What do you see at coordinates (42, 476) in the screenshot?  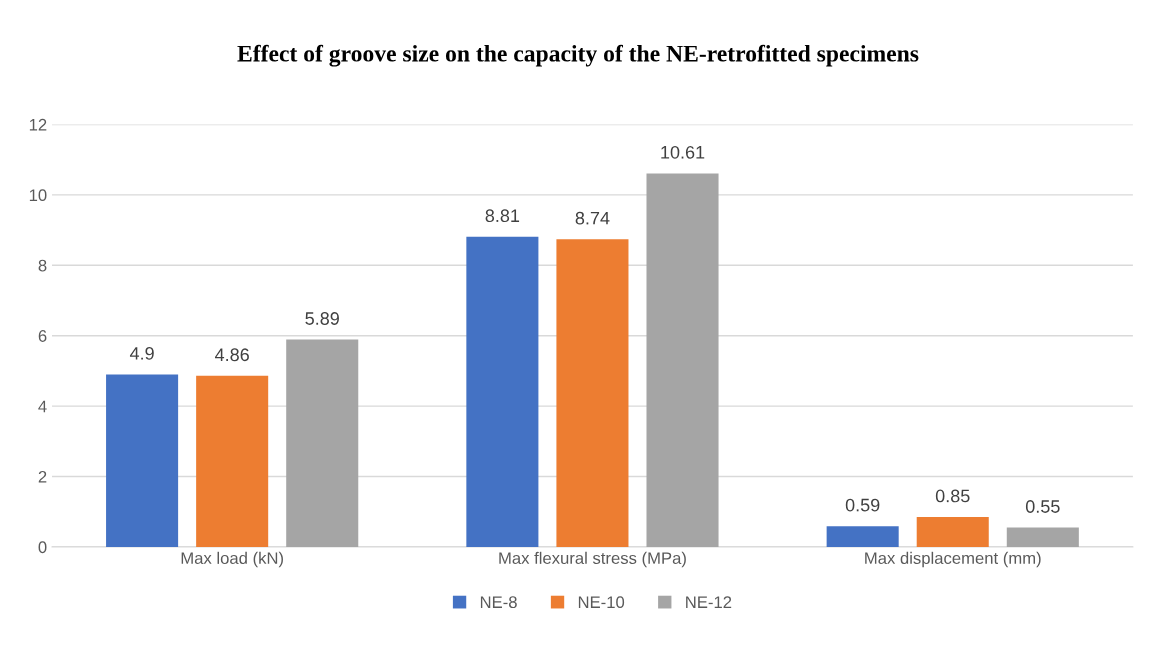 I see `y-tick-label: 2` at bounding box center [42, 476].